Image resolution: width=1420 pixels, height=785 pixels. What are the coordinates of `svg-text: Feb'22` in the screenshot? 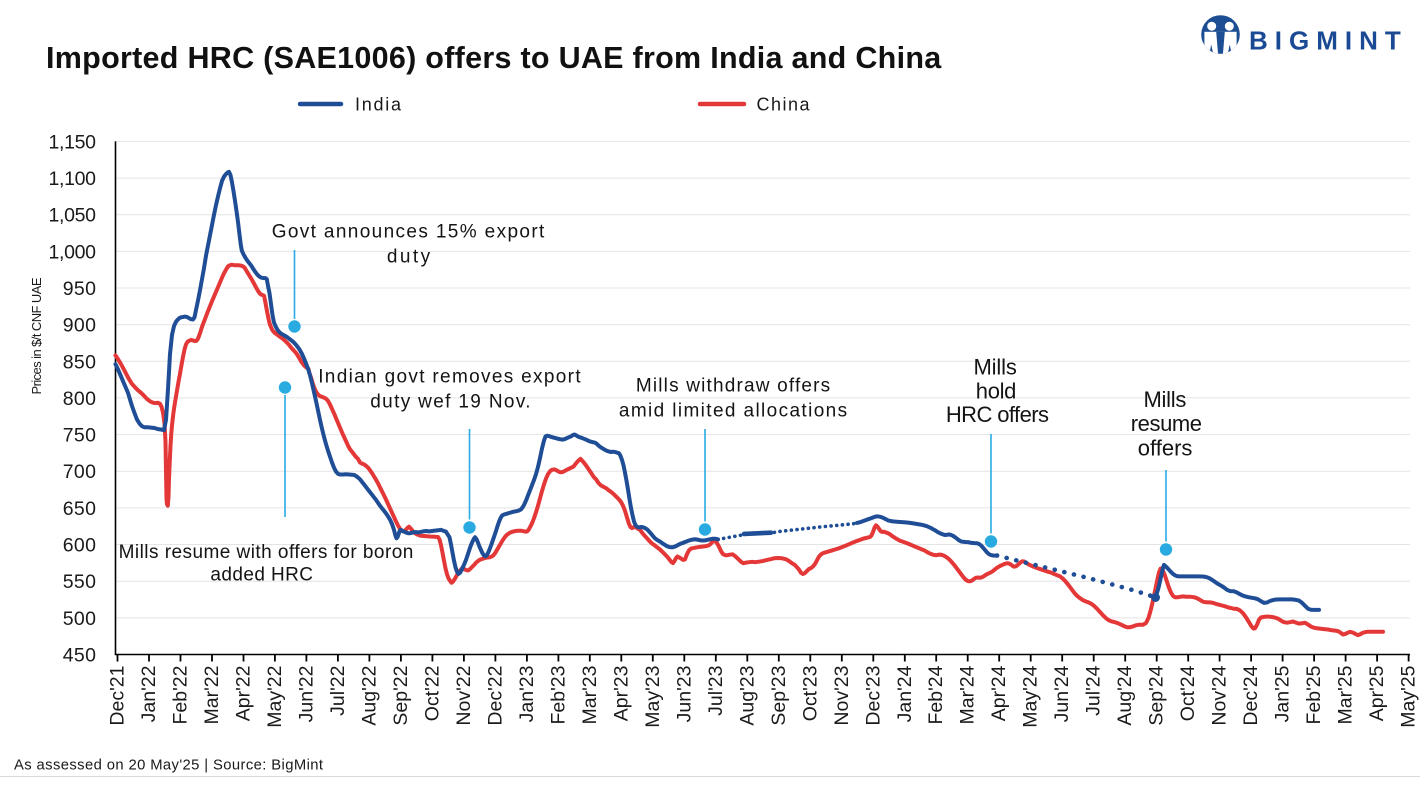 It's located at (181, 695).